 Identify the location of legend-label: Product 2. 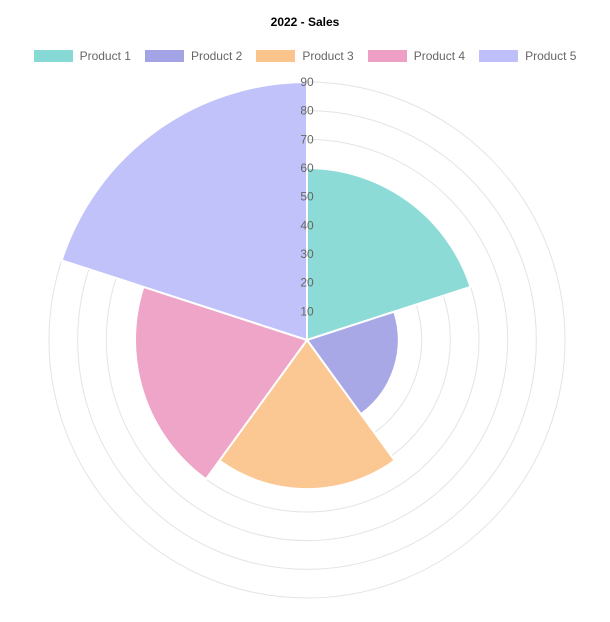
(216, 56).